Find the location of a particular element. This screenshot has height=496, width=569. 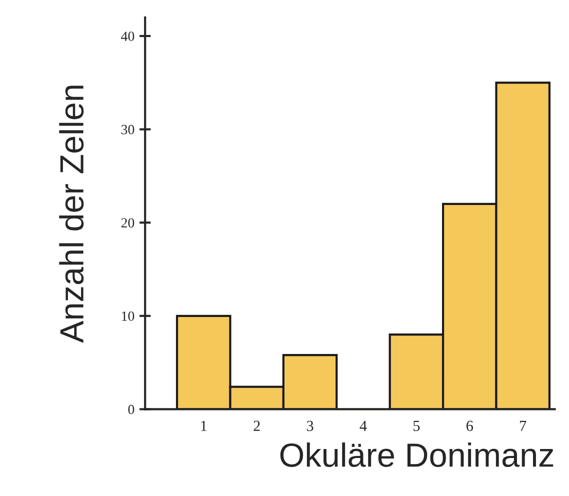

x-tick-label: 3 is located at coordinates (310, 426).